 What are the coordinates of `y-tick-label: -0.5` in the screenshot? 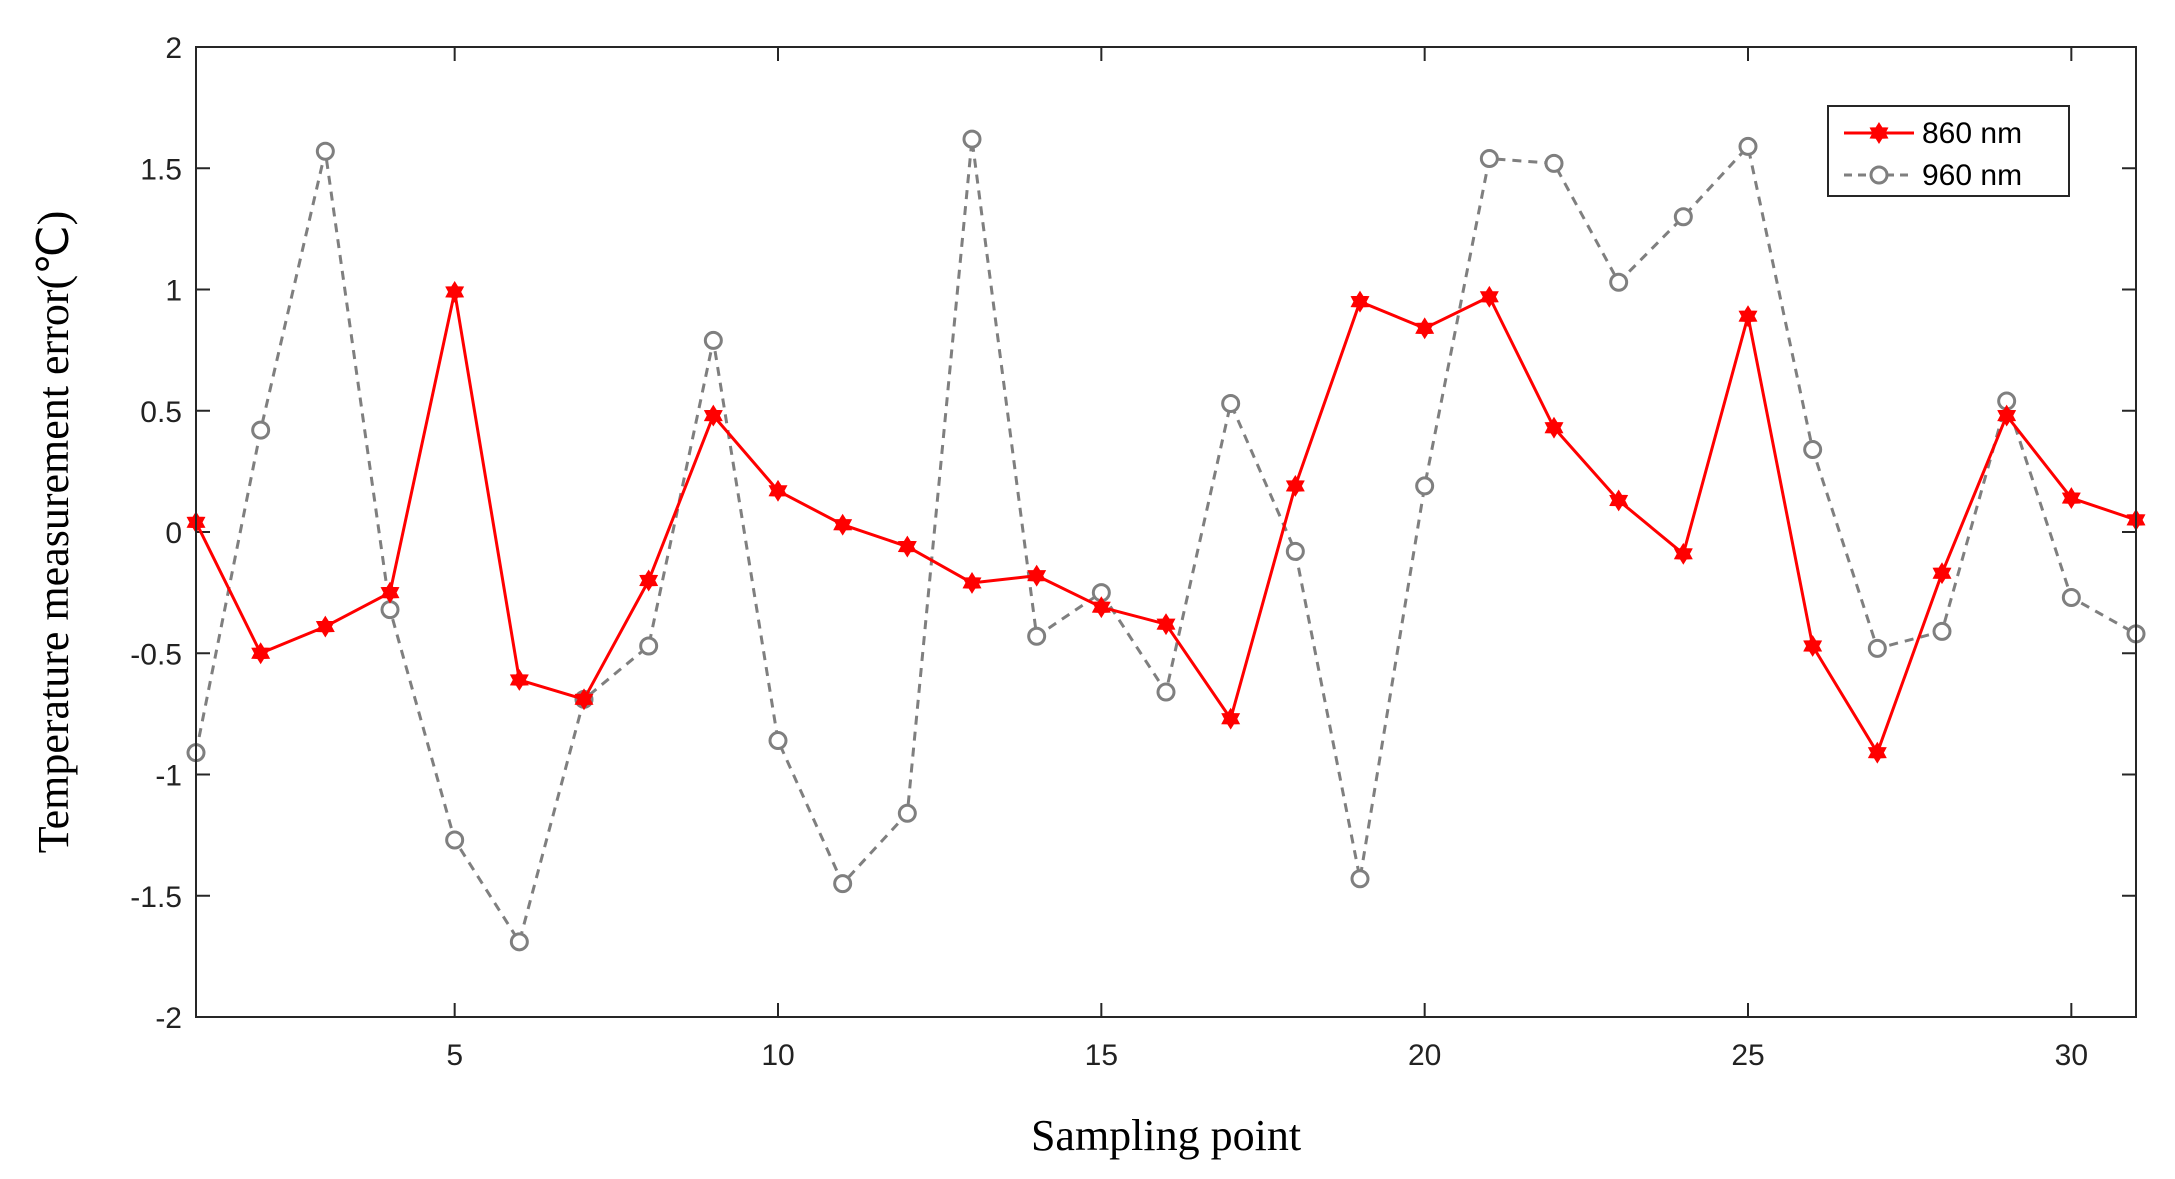 It's located at (156, 654).